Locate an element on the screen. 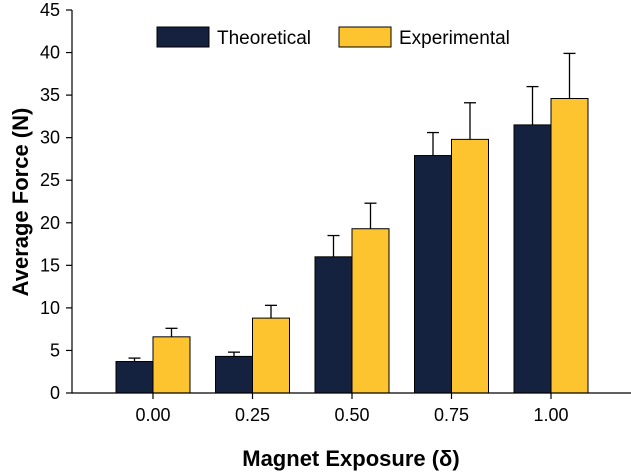 The width and height of the screenshot is (631, 476). legend-label-theoretical: Theoretical is located at coordinates (264, 38).